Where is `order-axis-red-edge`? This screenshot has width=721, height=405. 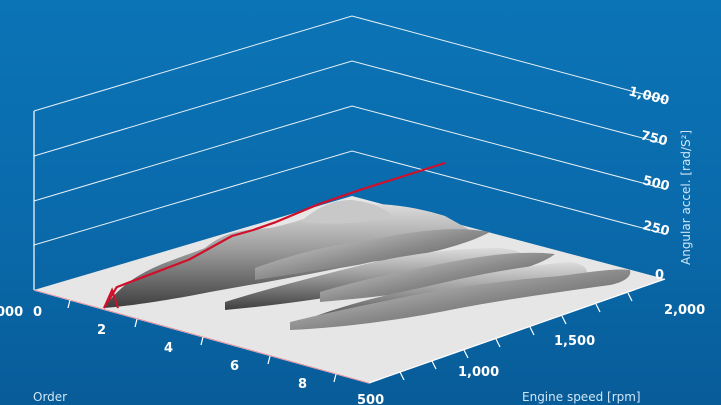 order-axis-red-edge is located at coordinates (201, 336).